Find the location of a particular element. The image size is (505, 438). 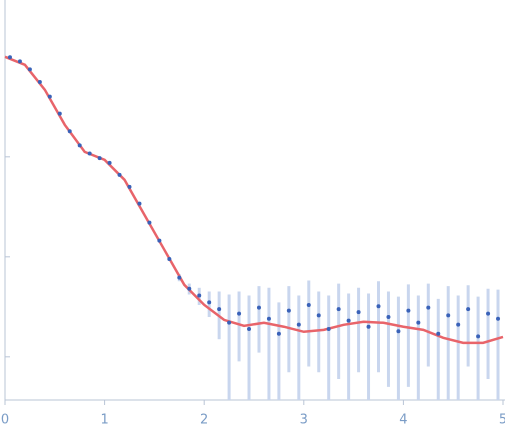

x-tick-label: 1 is located at coordinates (104, 420).